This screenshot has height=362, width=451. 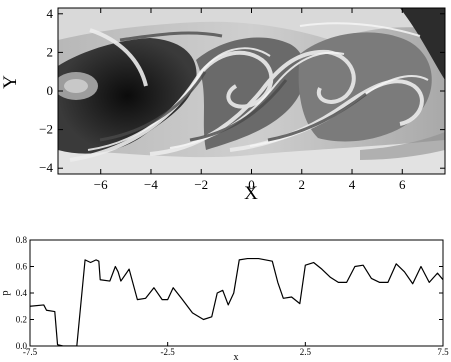 I want to click on field-xlabel: X, so click(x=251, y=193).